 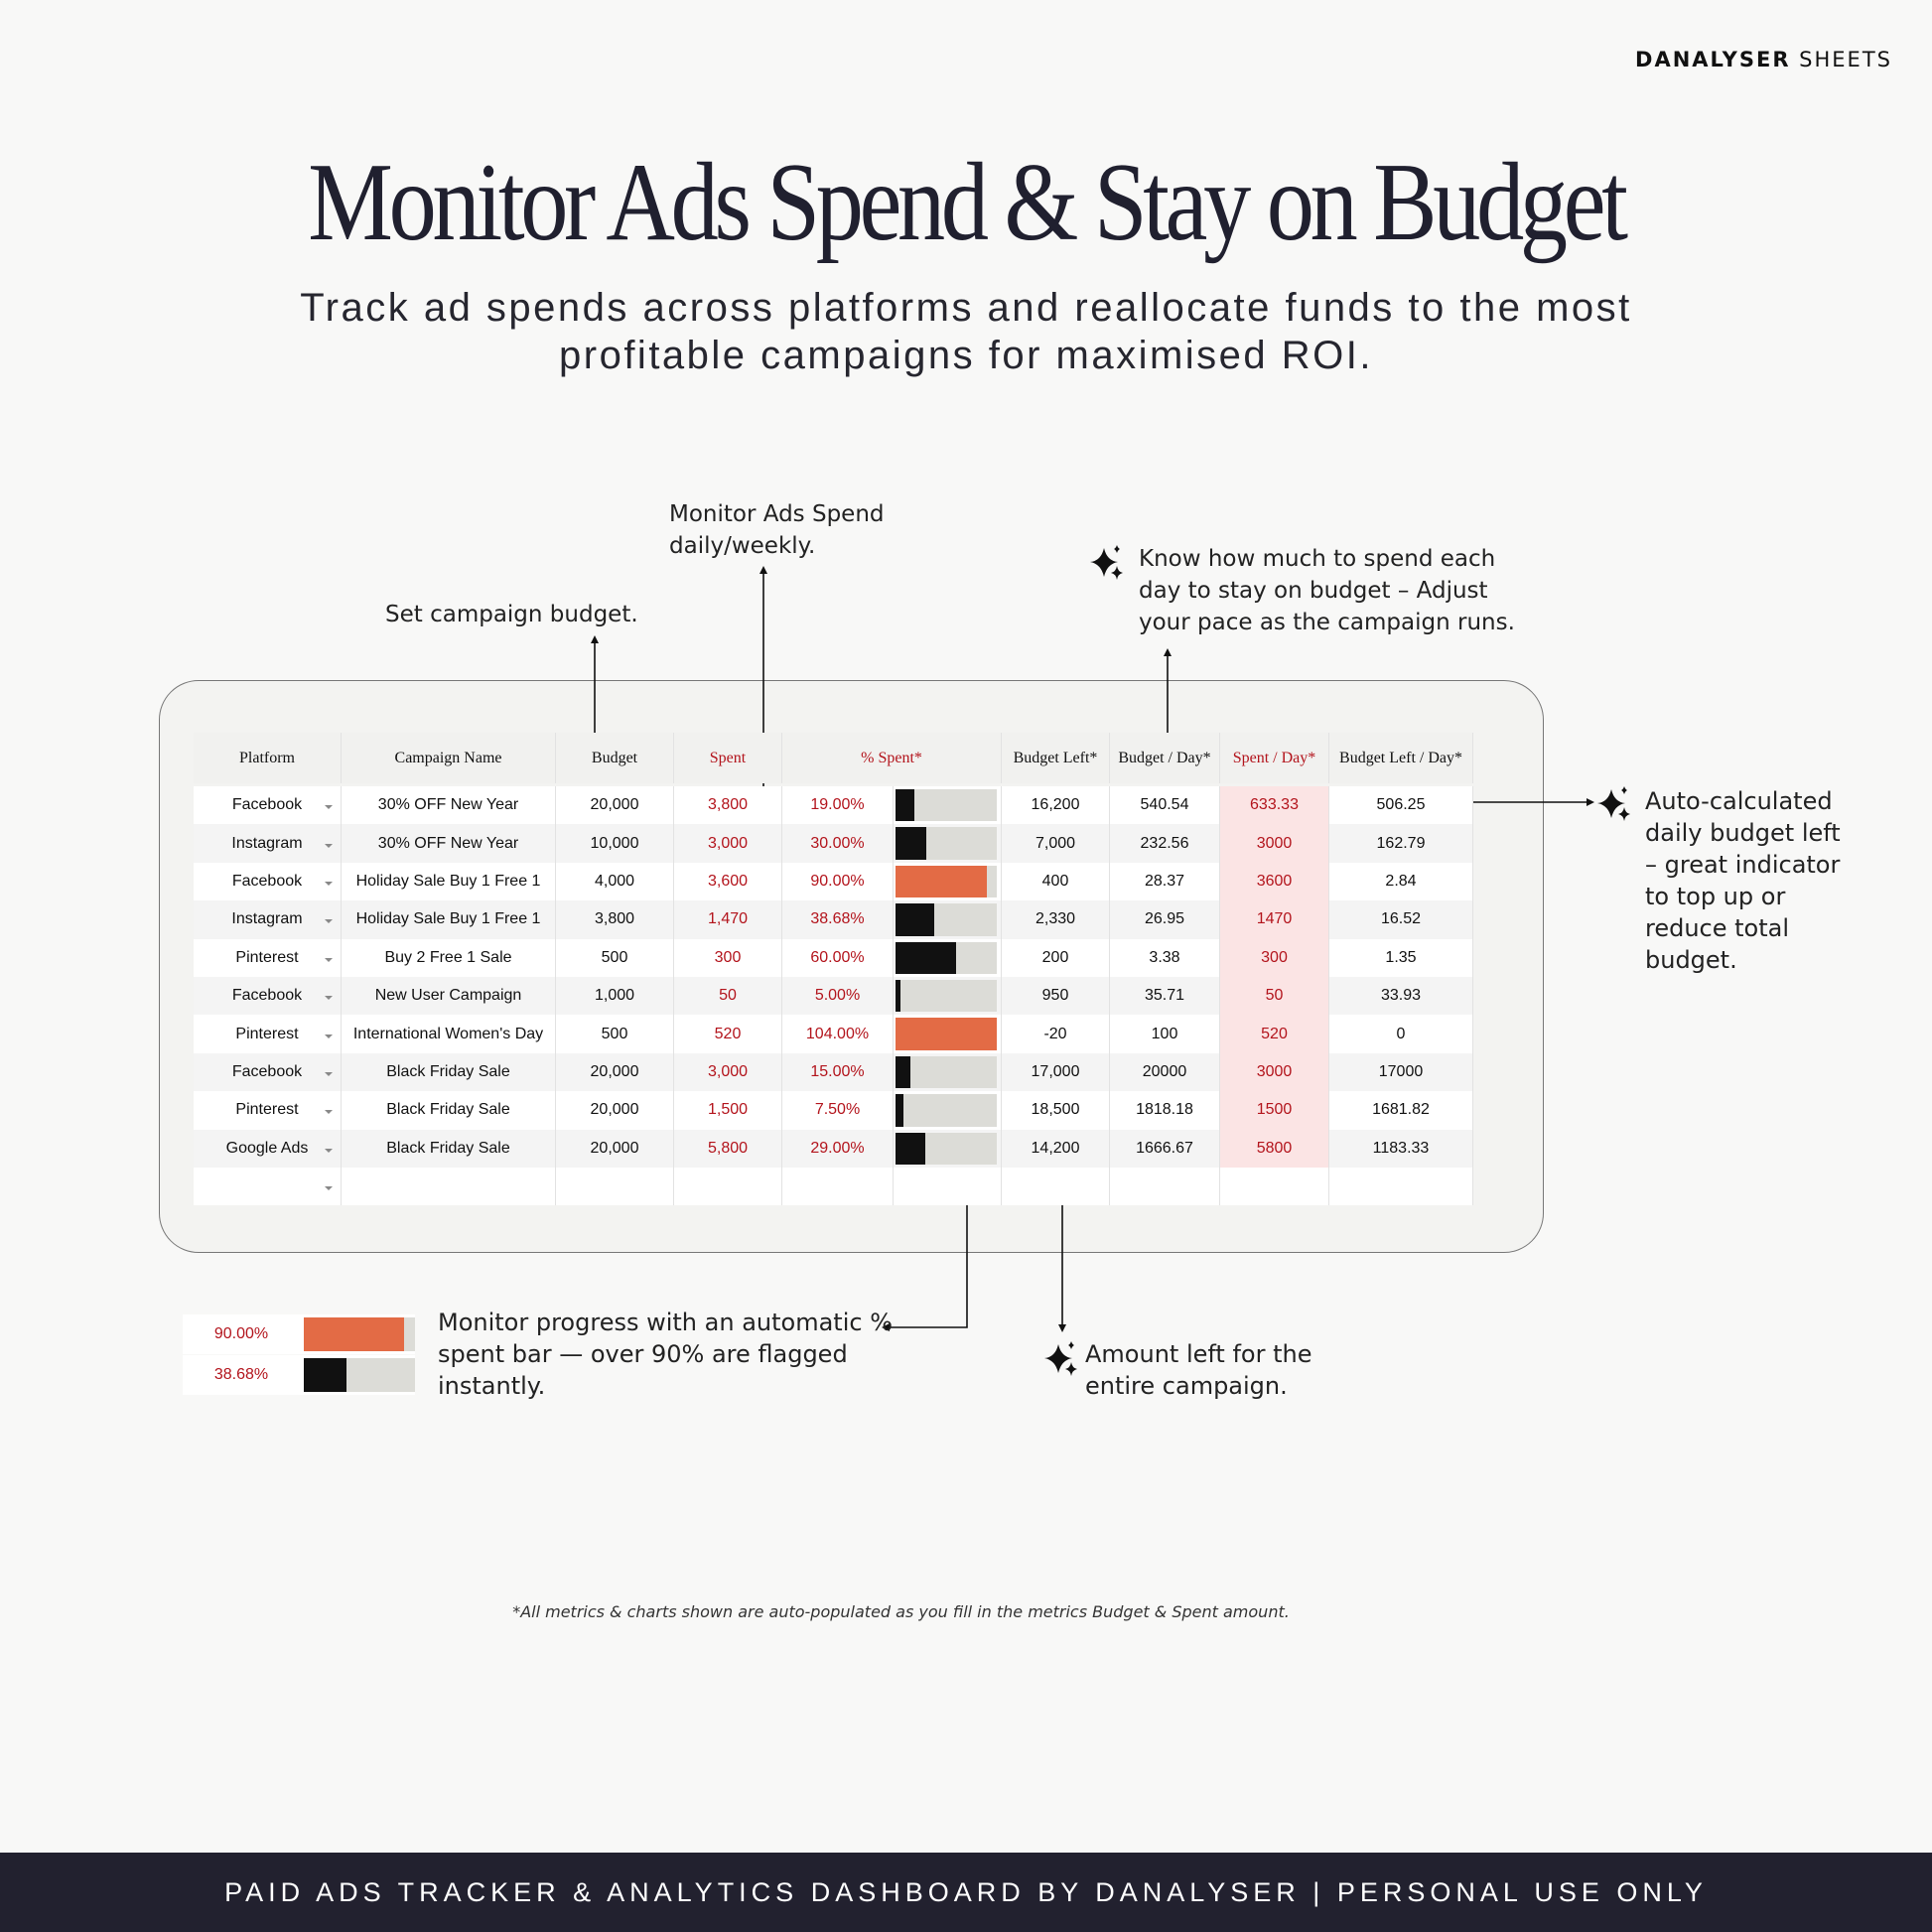 What do you see at coordinates (1056, 1111) in the screenshot?
I see `table-cell: 18,500` at bounding box center [1056, 1111].